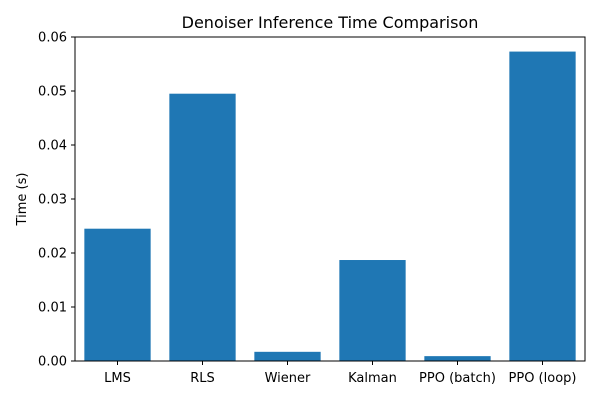 Image resolution: width=600 pixels, height=400 pixels. What do you see at coordinates (340, 373) in the screenshot?
I see `x-ticks-group: LMS RLS Wiener Kalman PPO (batch) PPO (loop)` at bounding box center [340, 373].